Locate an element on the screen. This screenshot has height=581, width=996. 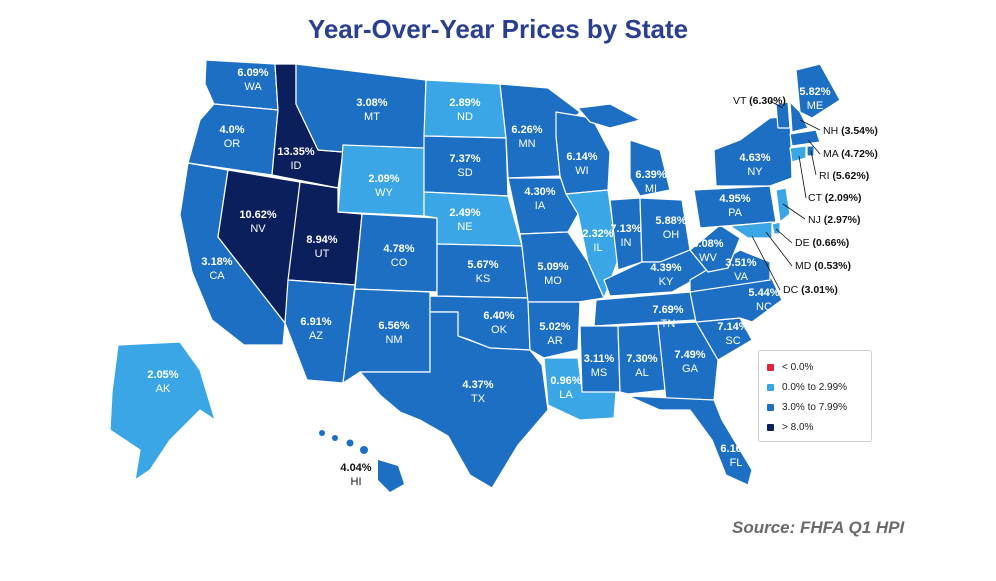
state-GA is located at coordinates (688, 361).